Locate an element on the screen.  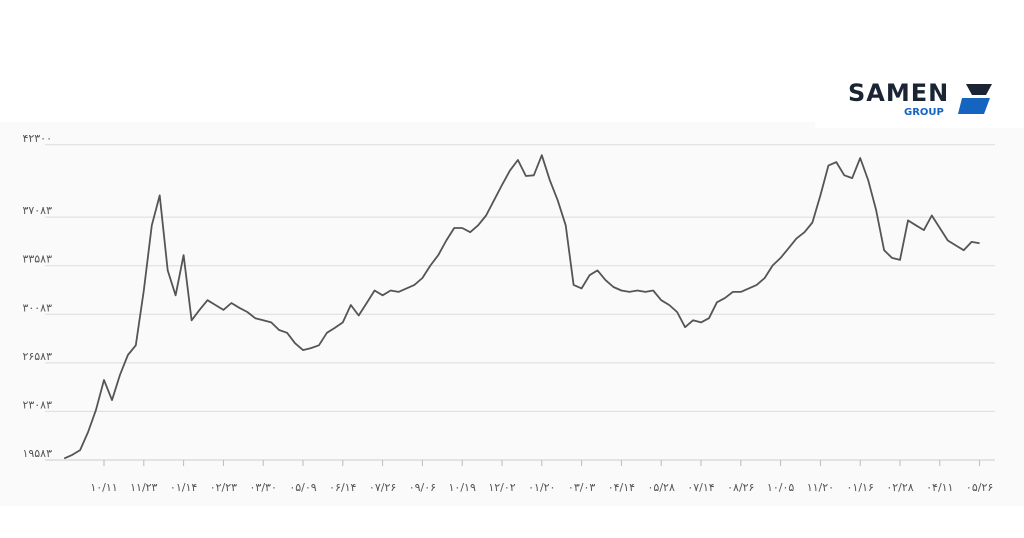
x-tick-label: ۰۲/۲۸ is located at coordinates (899, 487).